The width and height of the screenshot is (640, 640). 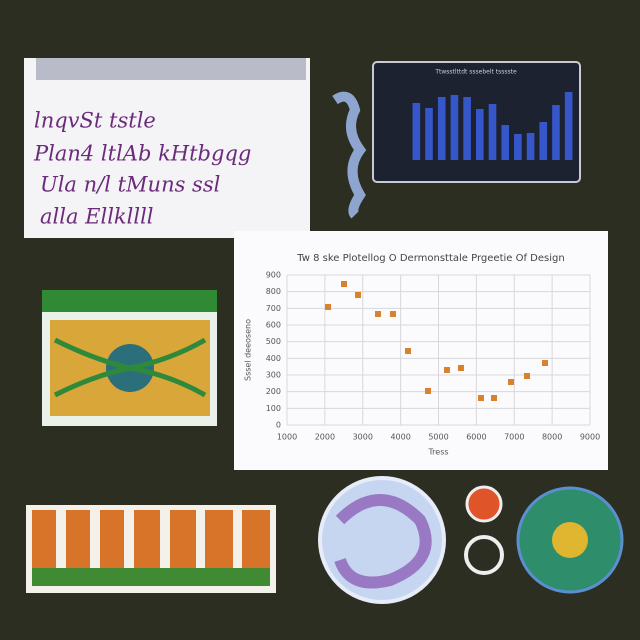 What do you see at coordinates (552, 437) in the screenshot?
I see `x-tick-label: 8000` at bounding box center [552, 437].